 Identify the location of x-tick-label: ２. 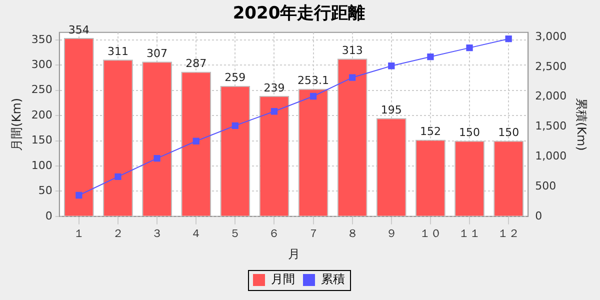
(118, 233).